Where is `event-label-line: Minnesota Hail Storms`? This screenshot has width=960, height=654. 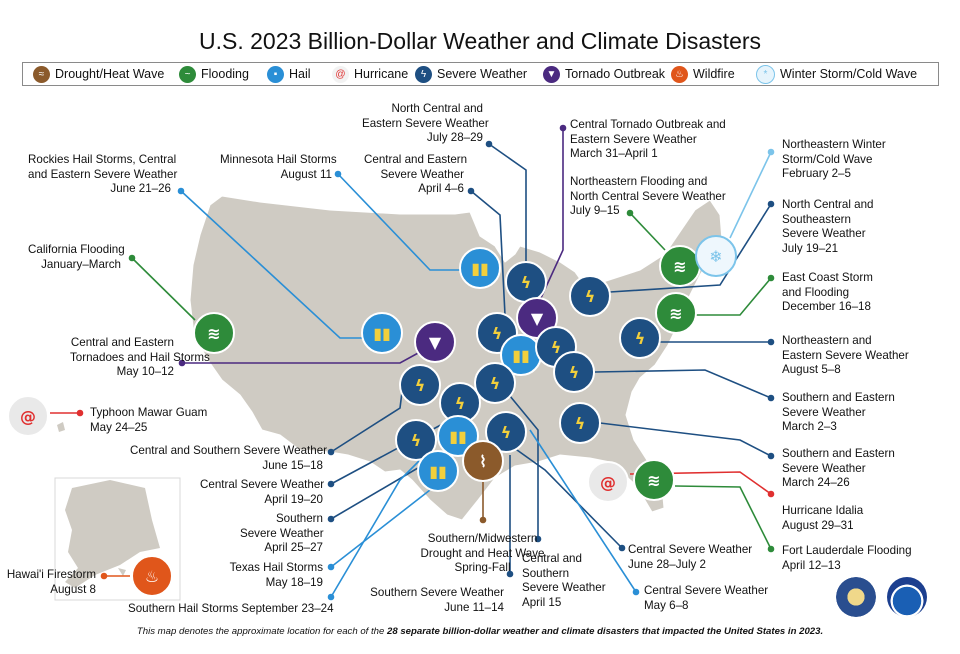 event-label-line: Minnesota Hail Storms is located at coordinates (278, 159).